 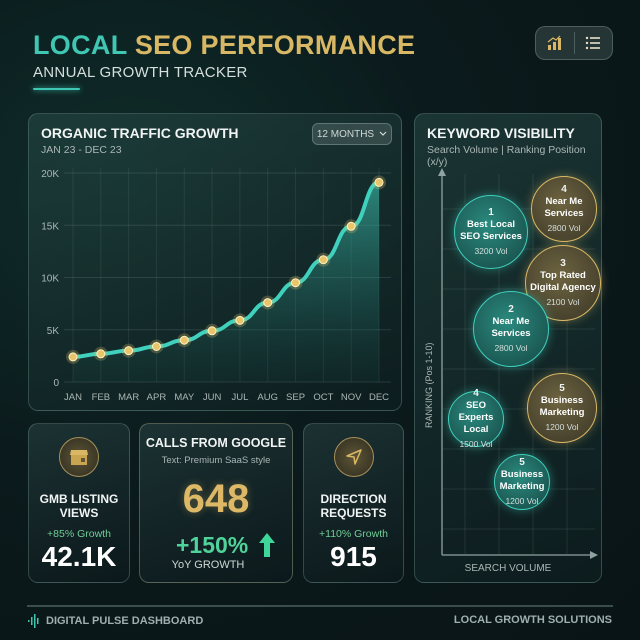 I want to click on title-underline, so click(x=56, y=89).